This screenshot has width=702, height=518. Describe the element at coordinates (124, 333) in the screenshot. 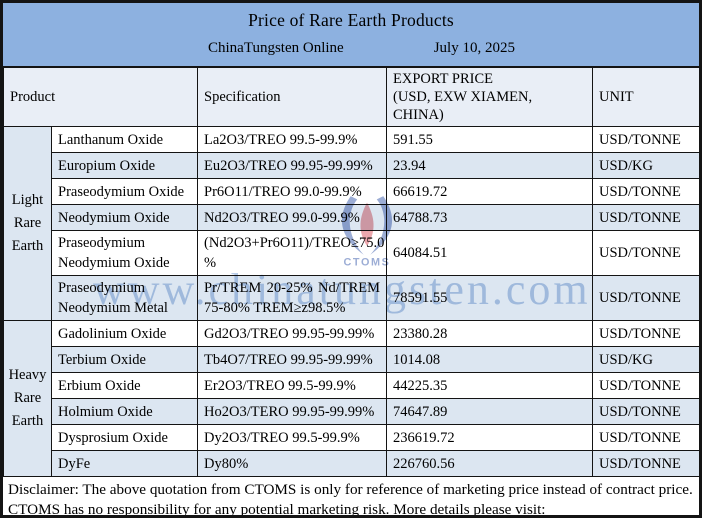

I see `product-cell: Gadolinium Oxide` at that location.